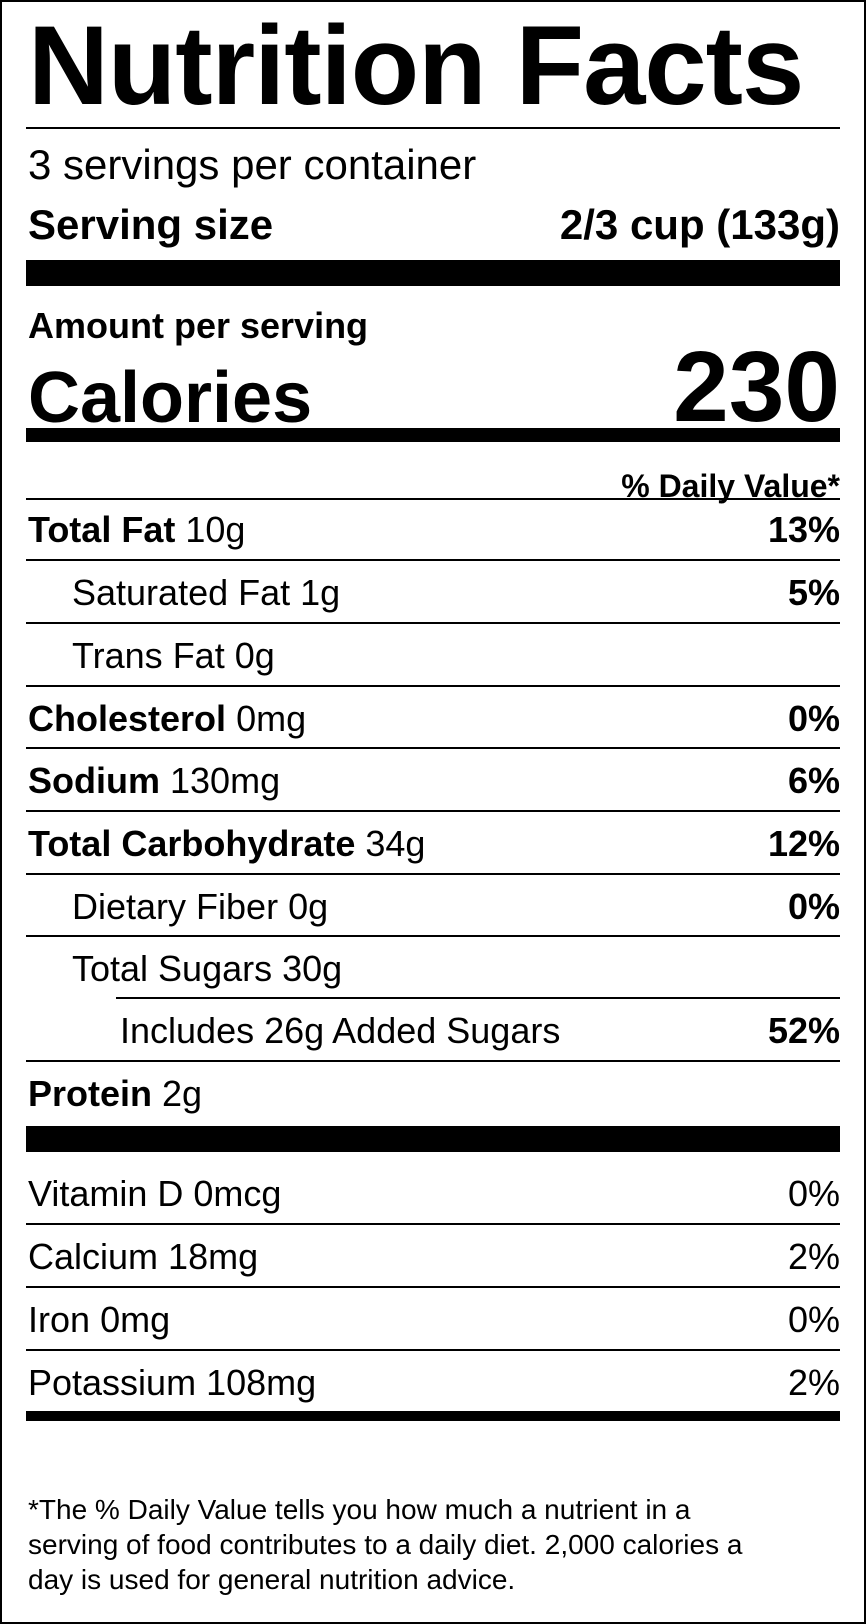  Describe the element at coordinates (198, 325) in the screenshot. I see `amount-per-serving: Amount per serving` at that location.